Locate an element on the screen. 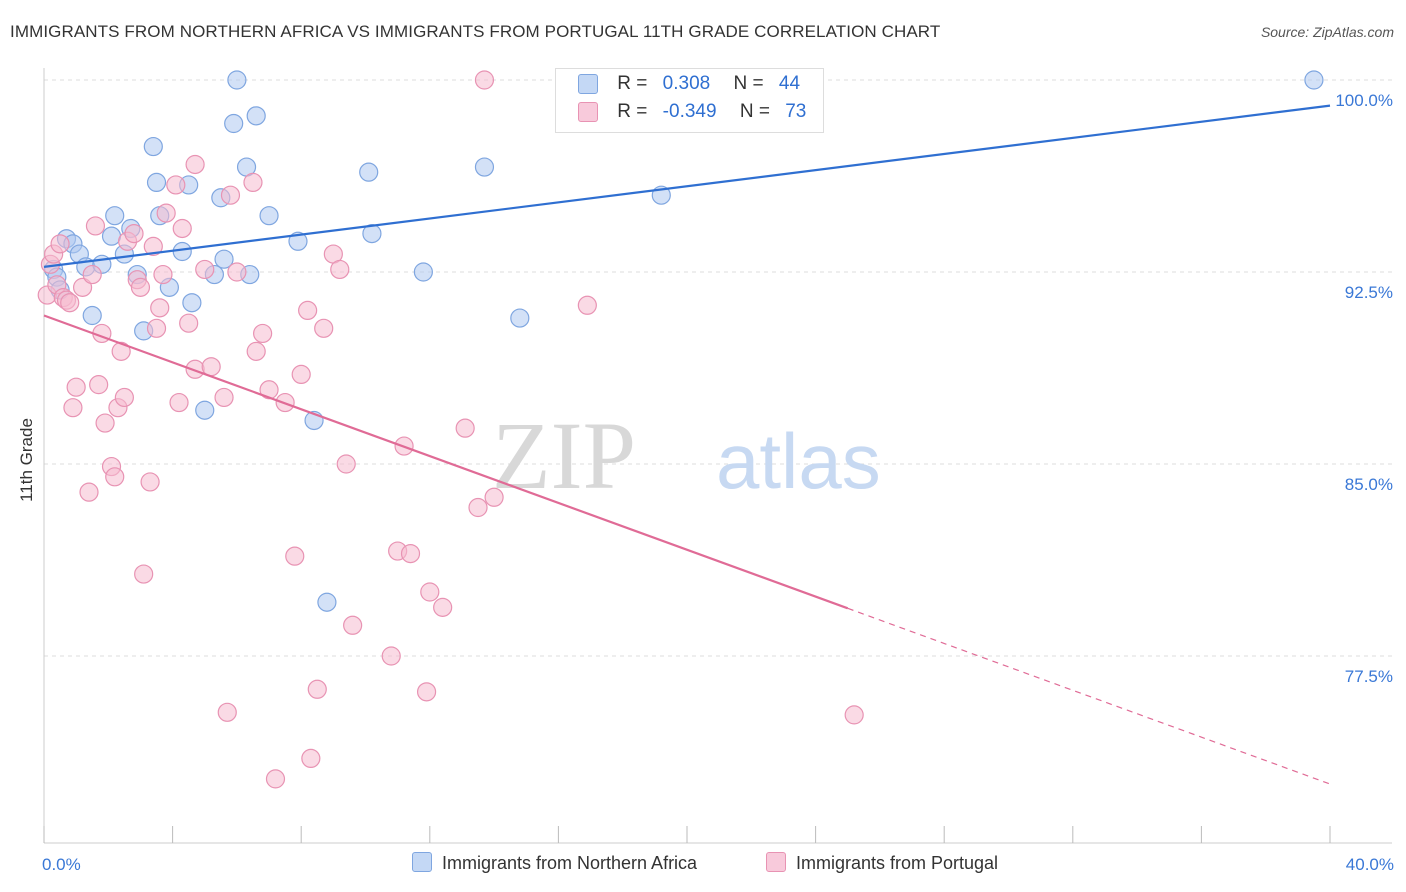 The height and width of the screenshot is (892, 1406). x-tick-label: 0.0% is located at coordinates (61, 864).